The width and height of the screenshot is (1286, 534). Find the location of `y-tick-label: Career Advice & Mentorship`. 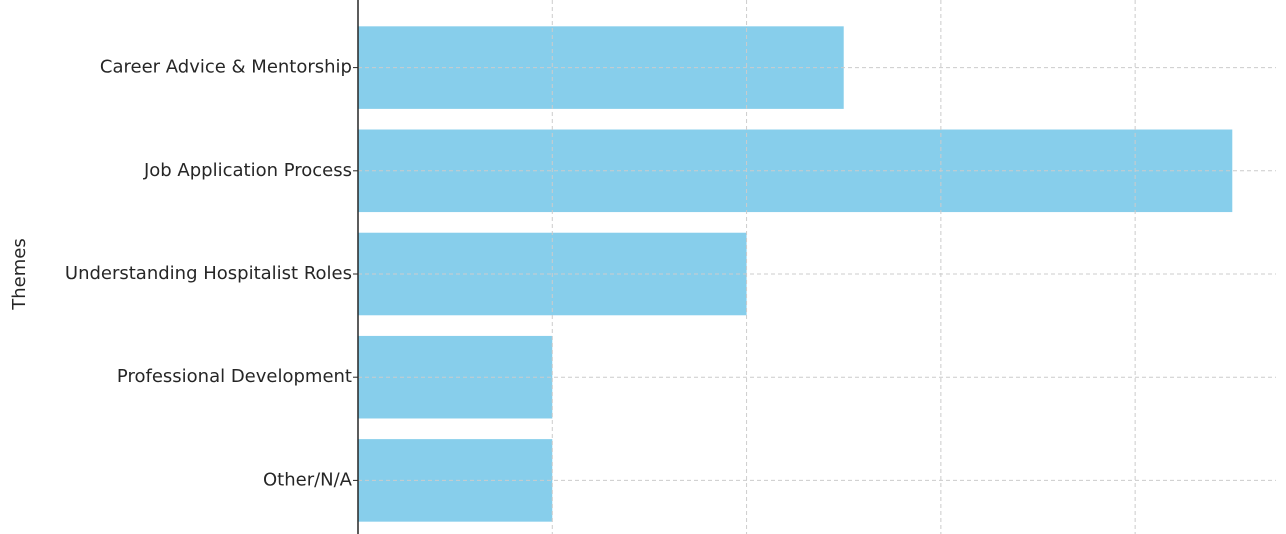

y-tick-label: Career Advice & Mentorship is located at coordinates (226, 67).